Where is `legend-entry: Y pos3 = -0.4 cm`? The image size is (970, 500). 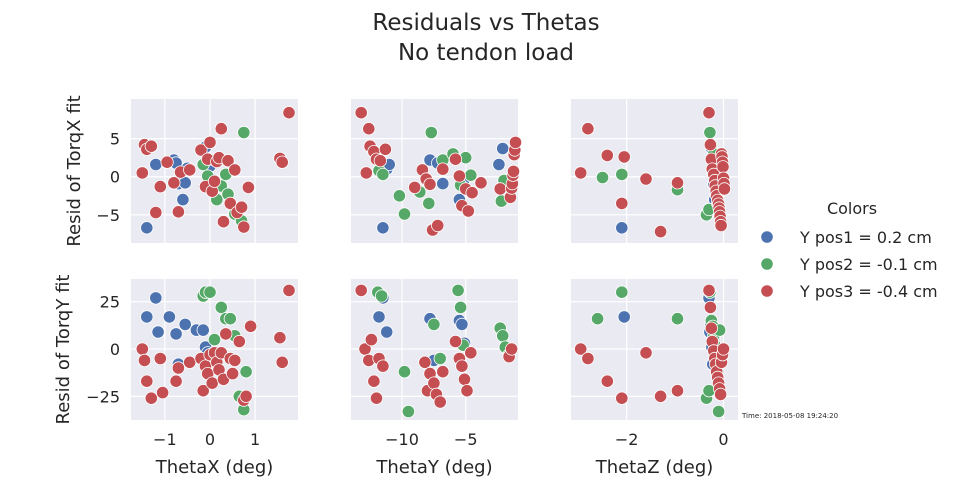 legend-entry: Y pos3 = -0.4 cm is located at coordinates (849, 291).